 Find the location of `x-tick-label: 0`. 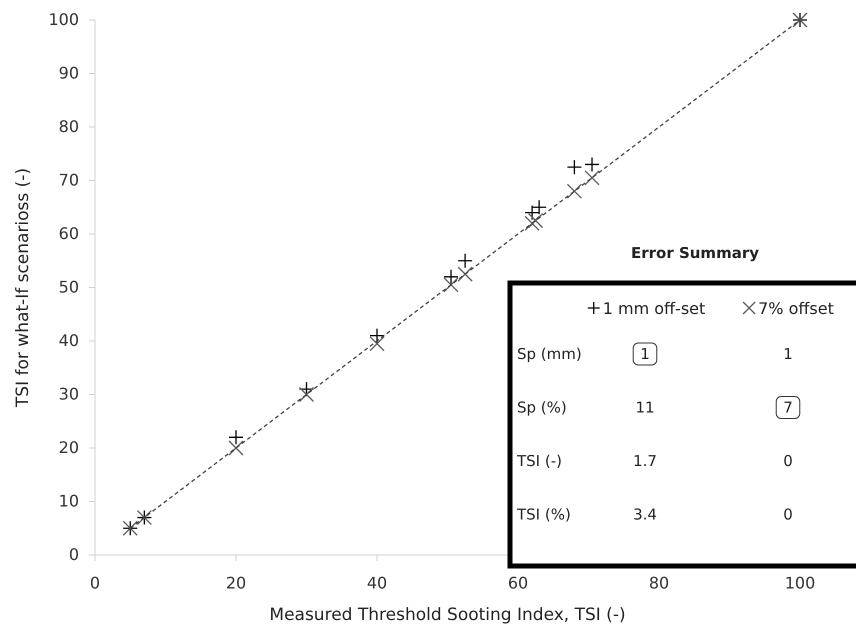

x-tick-label: 0 is located at coordinates (95, 582).